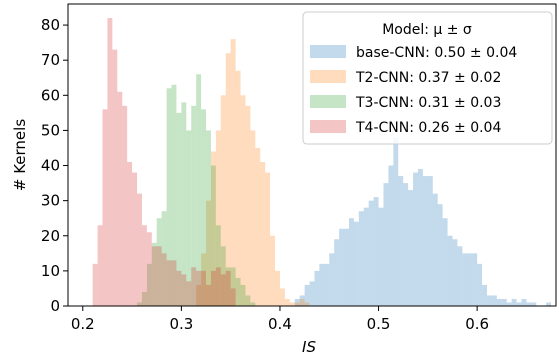  What do you see at coordinates (280, 324) in the screenshot?
I see `x-tick-label: 0.4` at bounding box center [280, 324].